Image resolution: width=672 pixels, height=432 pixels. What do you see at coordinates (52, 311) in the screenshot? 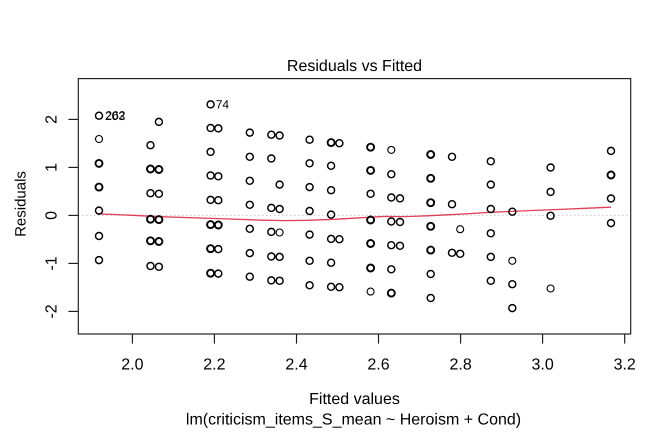
I see `svg-text: -2` at bounding box center [52, 311].